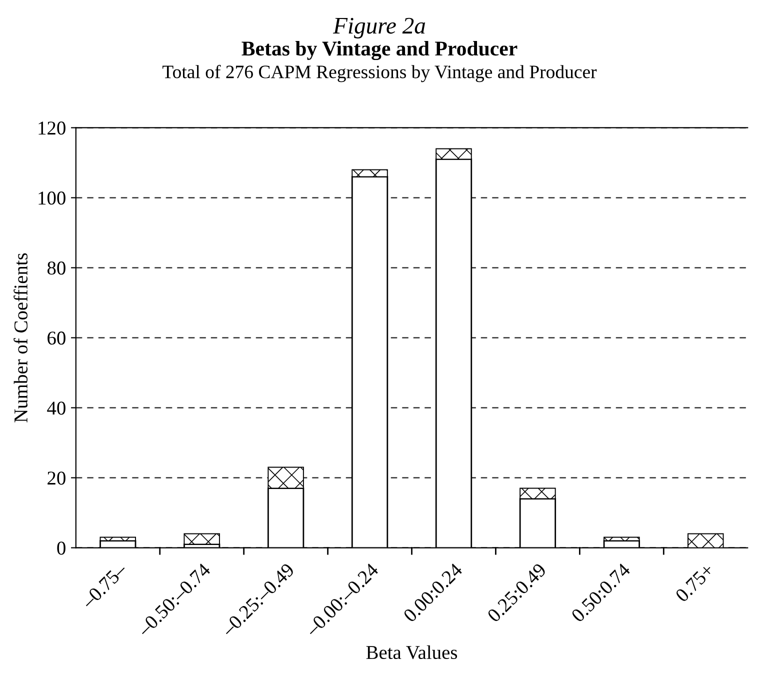  What do you see at coordinates (61, 548) in the screenshot?
I see `y-tick-label: 0` at bounding box center [61, 548].